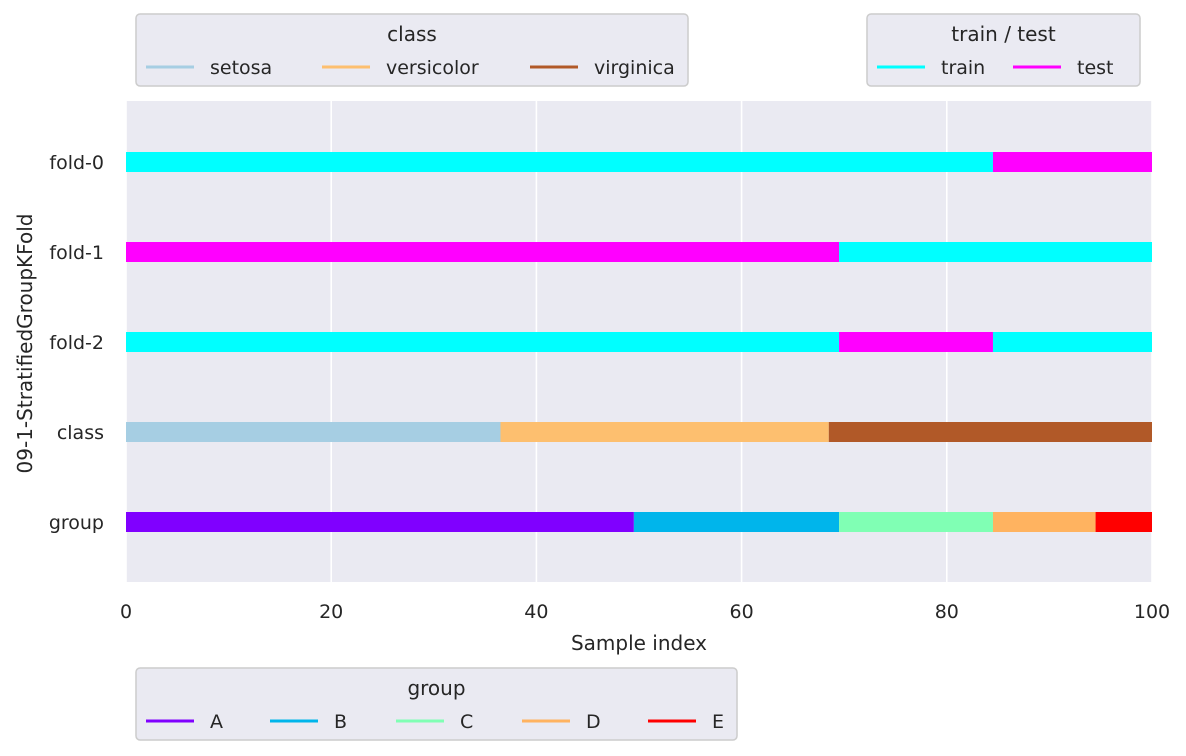  What do you see at coordinates (1152, 612) in the screenshot?
I see `x-tick-label: 100` at bounding box center [1152, 612].